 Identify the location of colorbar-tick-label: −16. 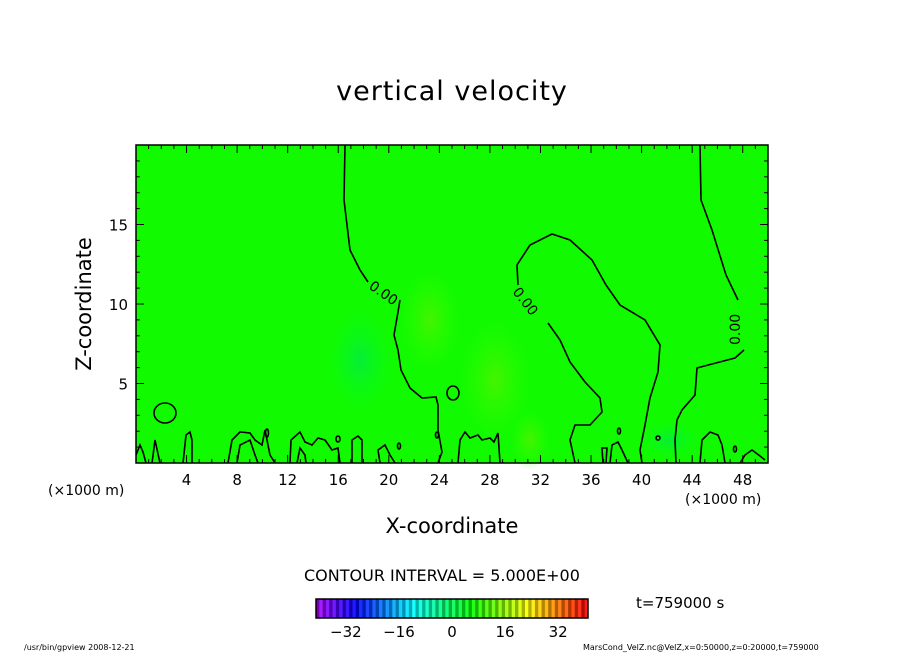
(399, 632).